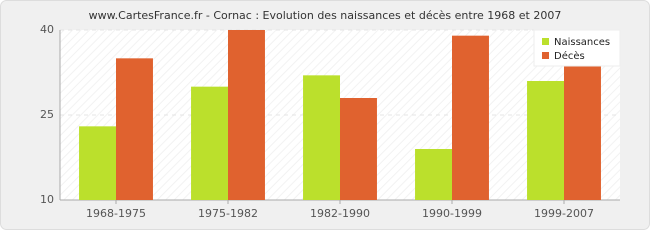 Image resolution: width=650 pixels, height=240 pixels. Describe the element at coordinates (47, 199) in the screenshot. I see `y-tick-label: 10` at that location.